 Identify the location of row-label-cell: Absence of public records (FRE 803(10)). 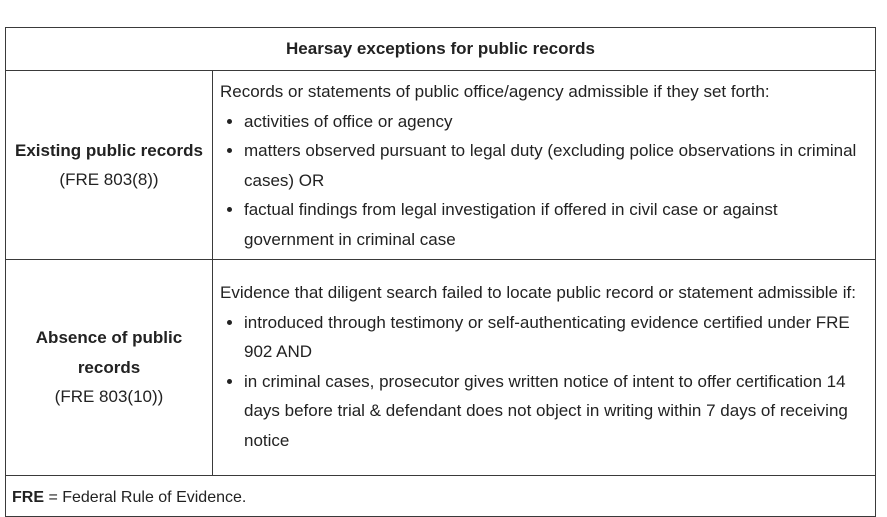
(109, 367).